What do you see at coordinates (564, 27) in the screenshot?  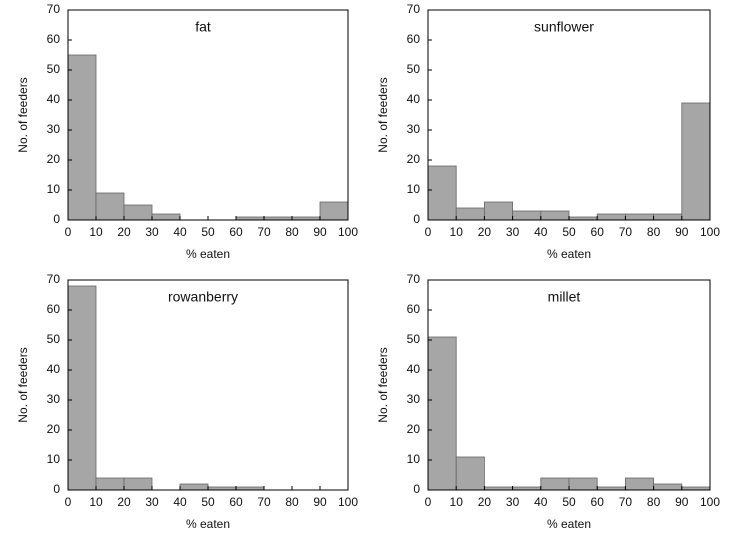 I see `chart-title: sunflower` at bounding box center [564, 27].